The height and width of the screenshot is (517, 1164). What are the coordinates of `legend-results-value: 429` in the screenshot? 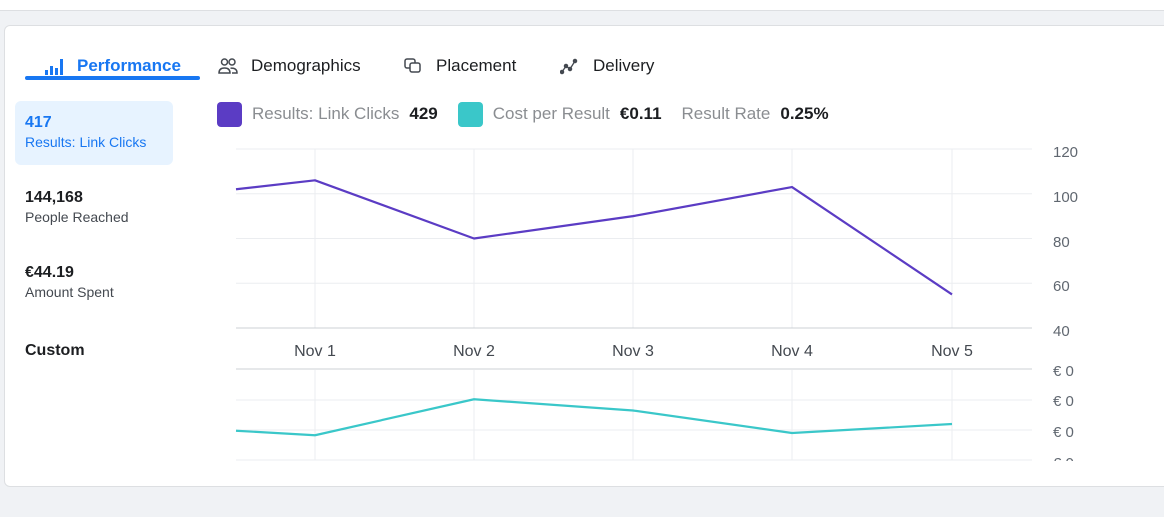 It's located at (423, 113).